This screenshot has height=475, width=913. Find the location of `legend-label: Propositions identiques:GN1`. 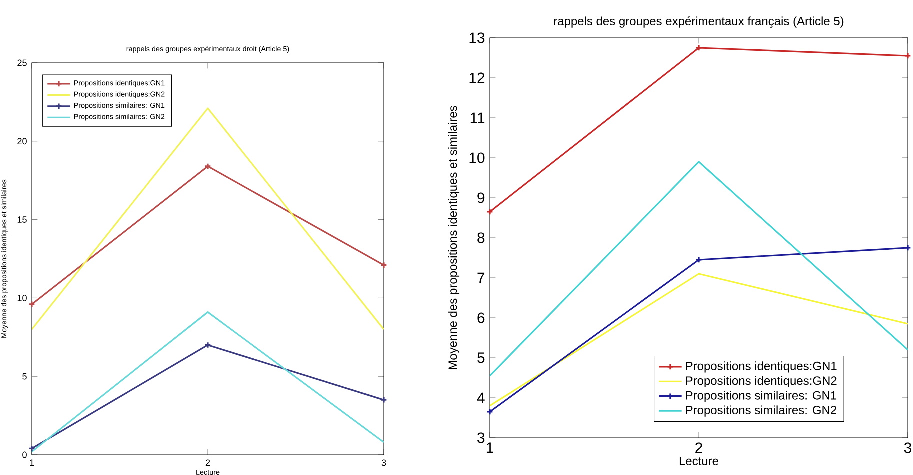

legend-label: Propositions identiques:GN1 is located at coordinates (761, 367).